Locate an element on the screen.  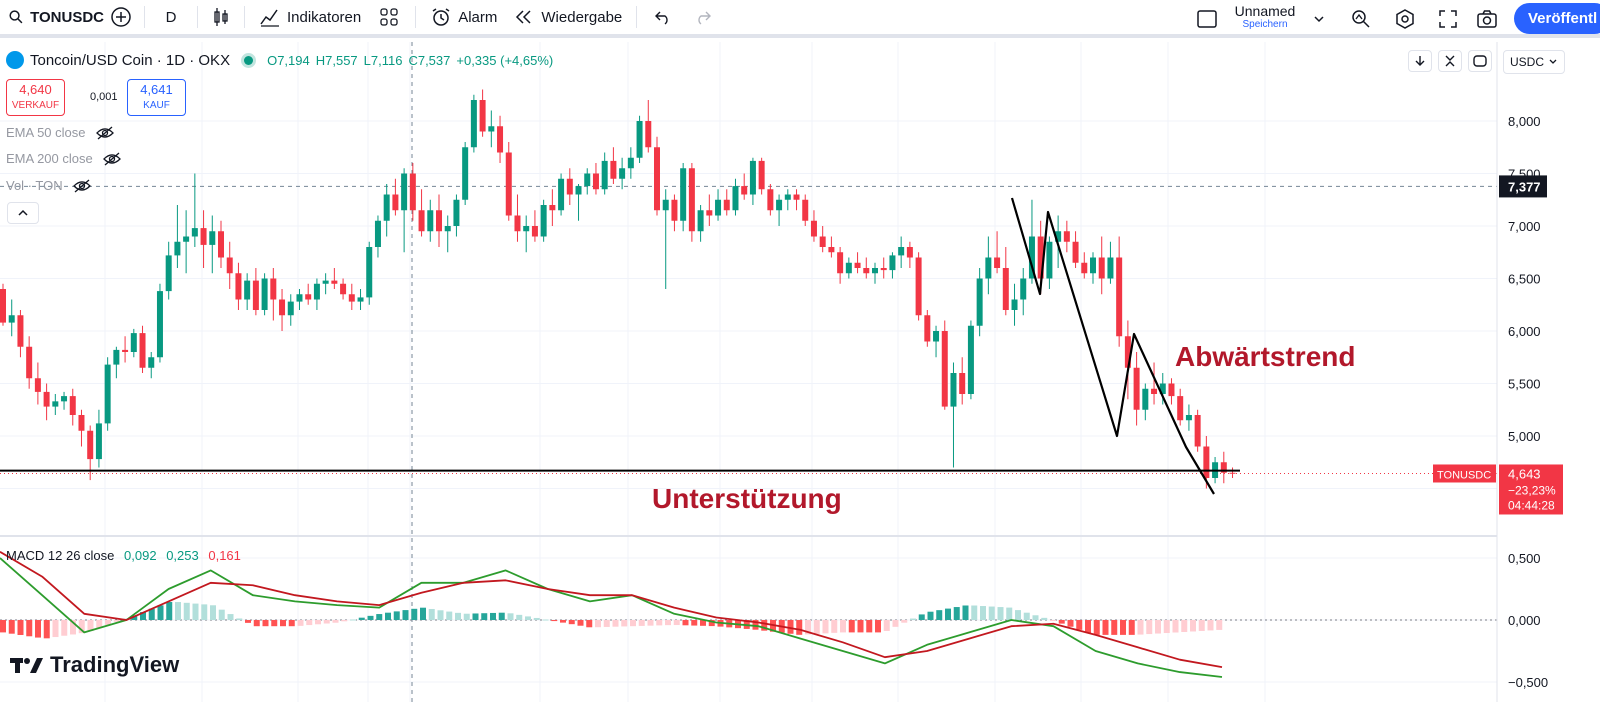
chevron-down-icon is located at coordinates (1553, 61).